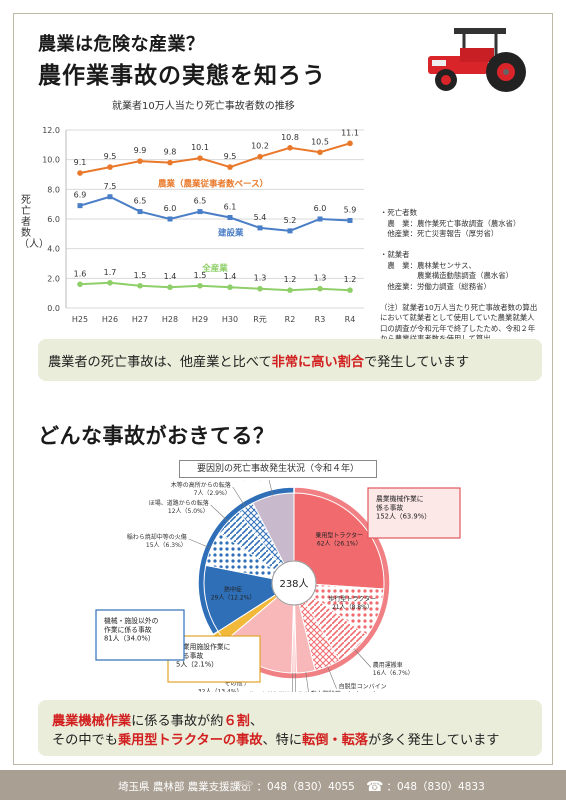 This screenshot has width=566, height=800. I want to click on y-tick-label: 6.0, so click(53, 219).